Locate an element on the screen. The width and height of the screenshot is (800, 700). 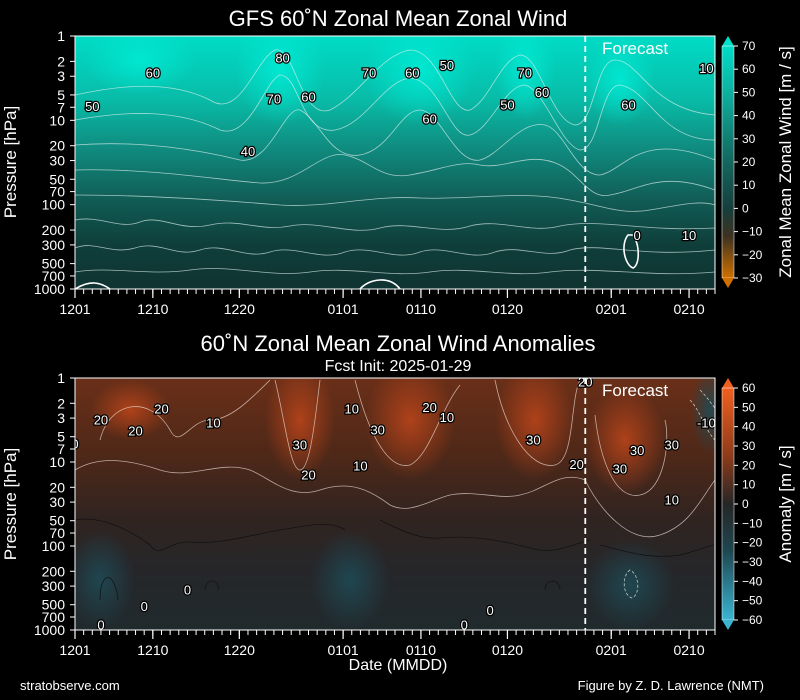
x-tick-label: 0210 is located at coordinates (688, 309).